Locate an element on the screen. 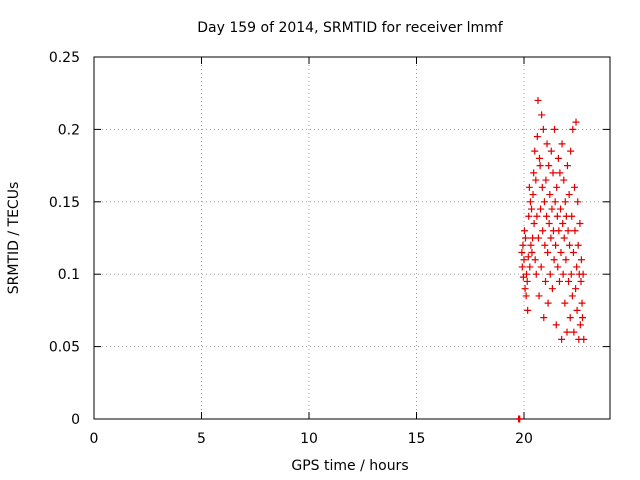 The width and height of the screenshot is (640, 480). x-axis-label: GPS time / hours is located at coordinates (349, 466).